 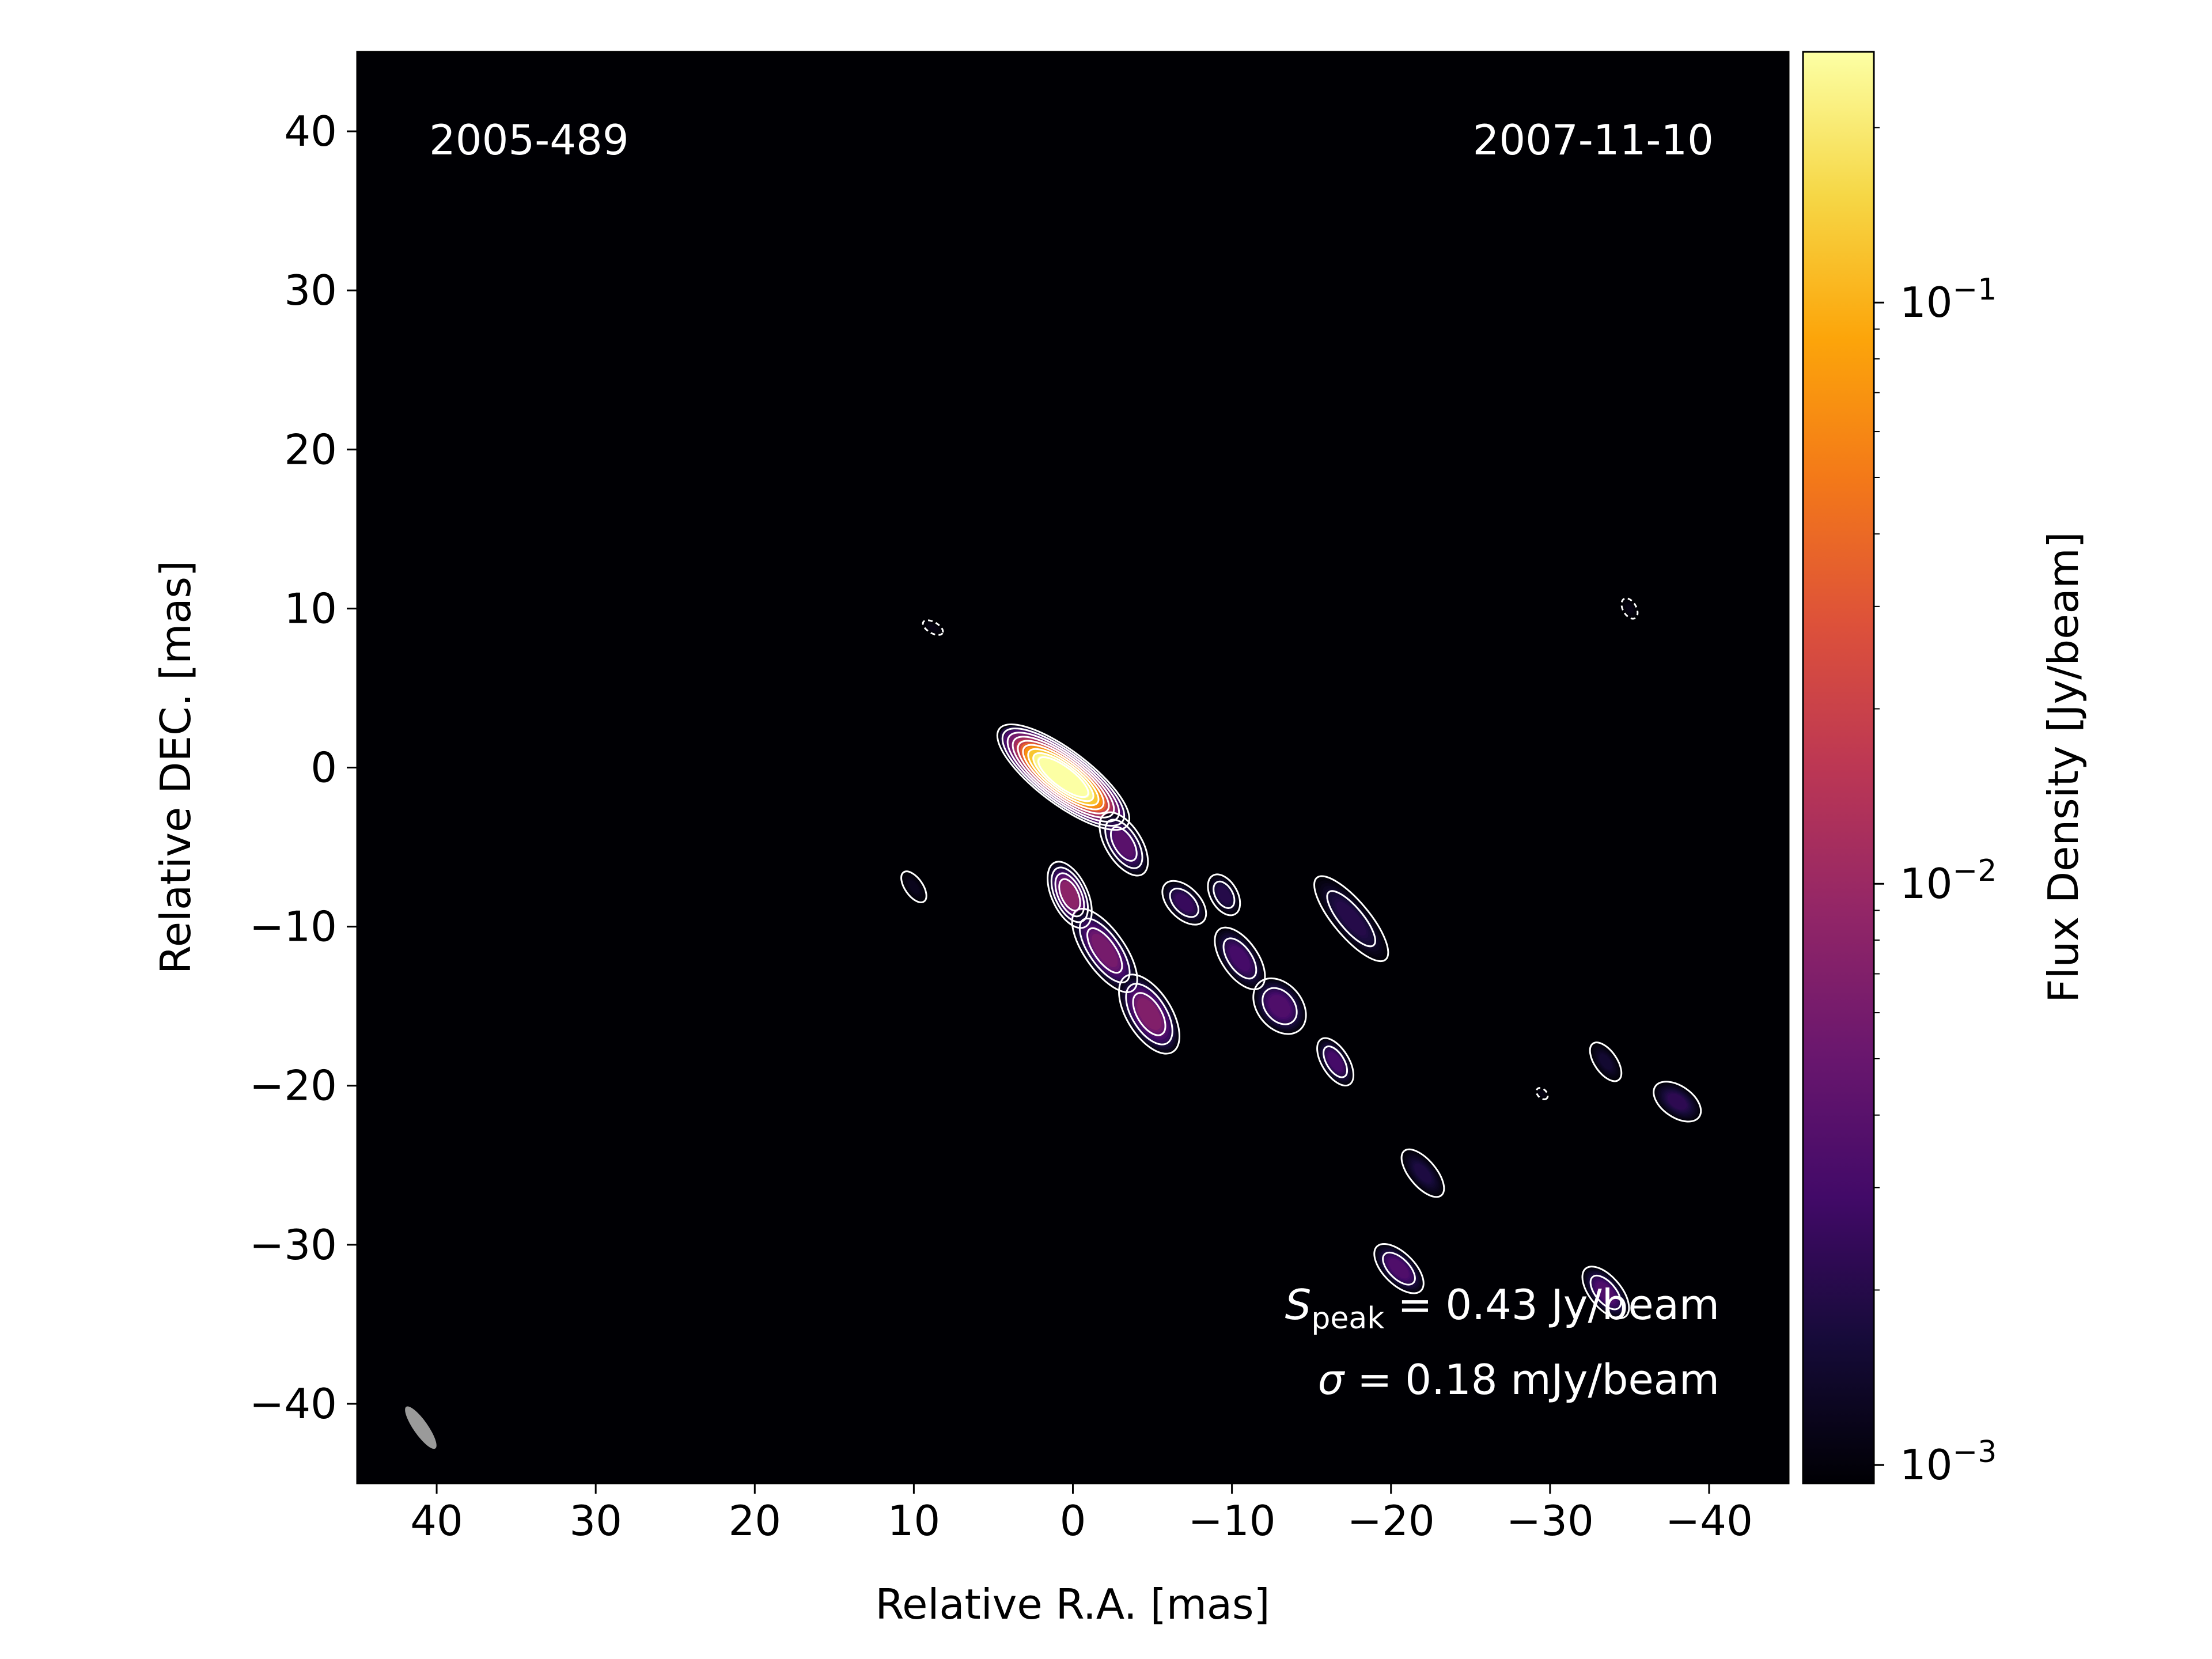 I want to click on sigma-symbol: σ, so click(x=1332, y=1379).